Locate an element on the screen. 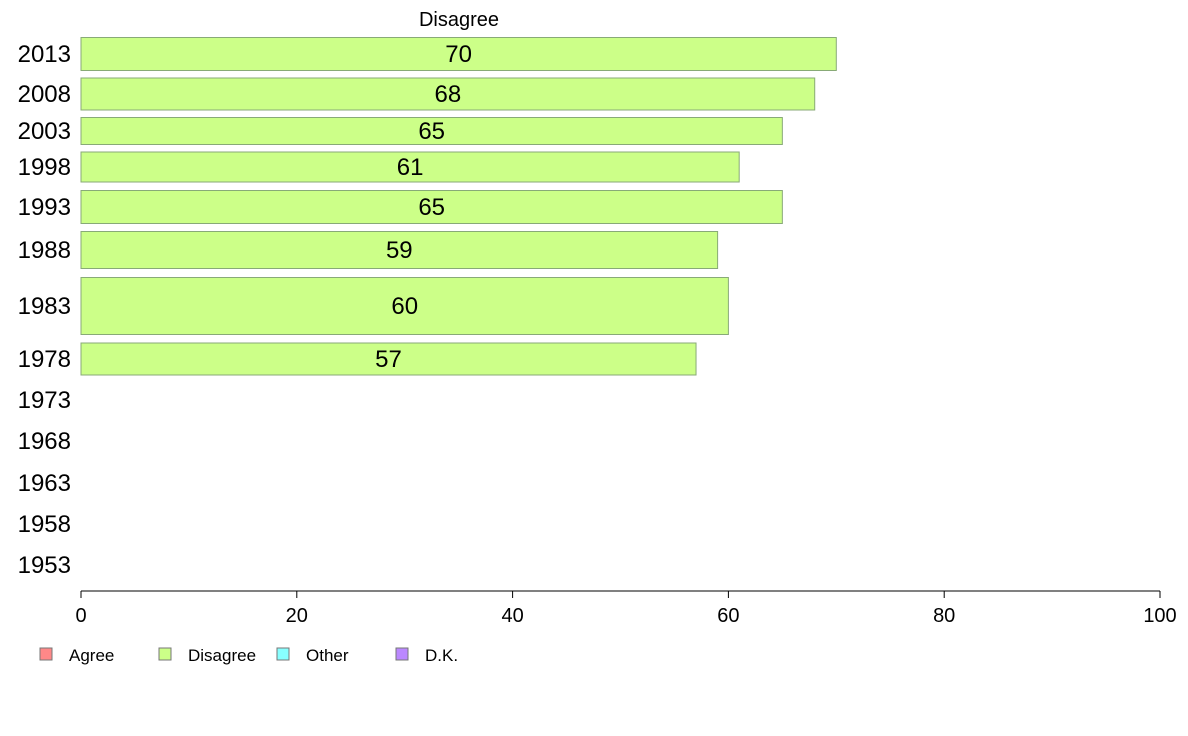 The height and width of the screenshot is (736, 1188). category-label: 2013 is located at coordinates (44, 54).